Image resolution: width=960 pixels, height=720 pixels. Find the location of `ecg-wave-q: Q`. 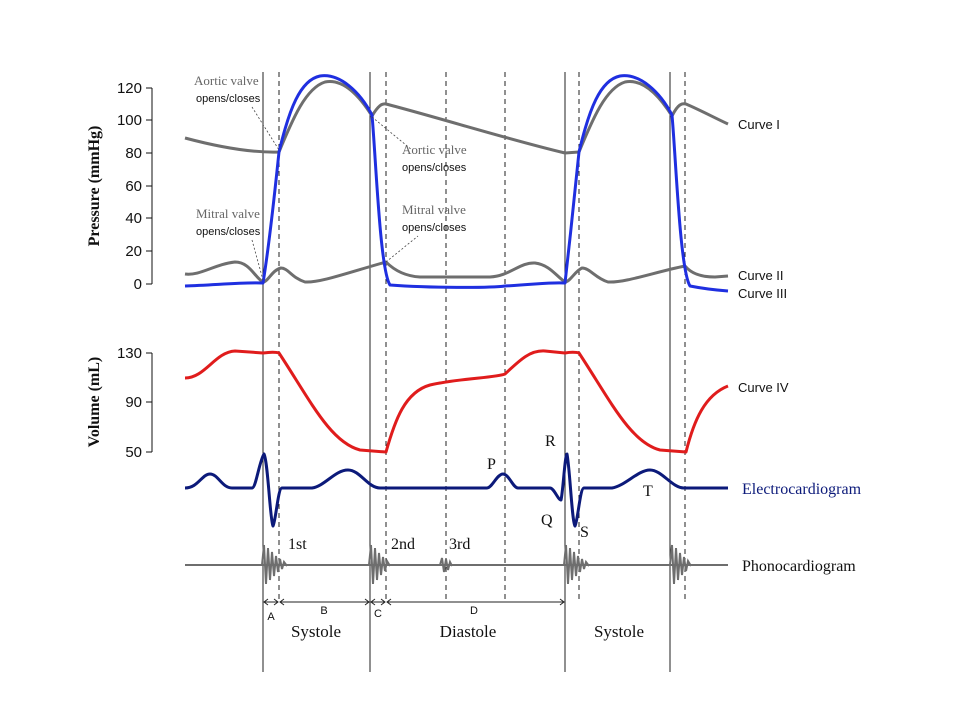

ecg-wave-q: Q is located at coordinates (547, 520).